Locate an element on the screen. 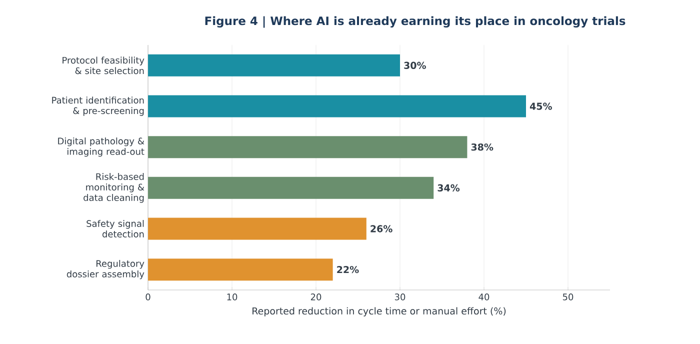 The height and width of the screenshot is (344, 700). x-tick-label: 30 is located at coordinates (400, 297).